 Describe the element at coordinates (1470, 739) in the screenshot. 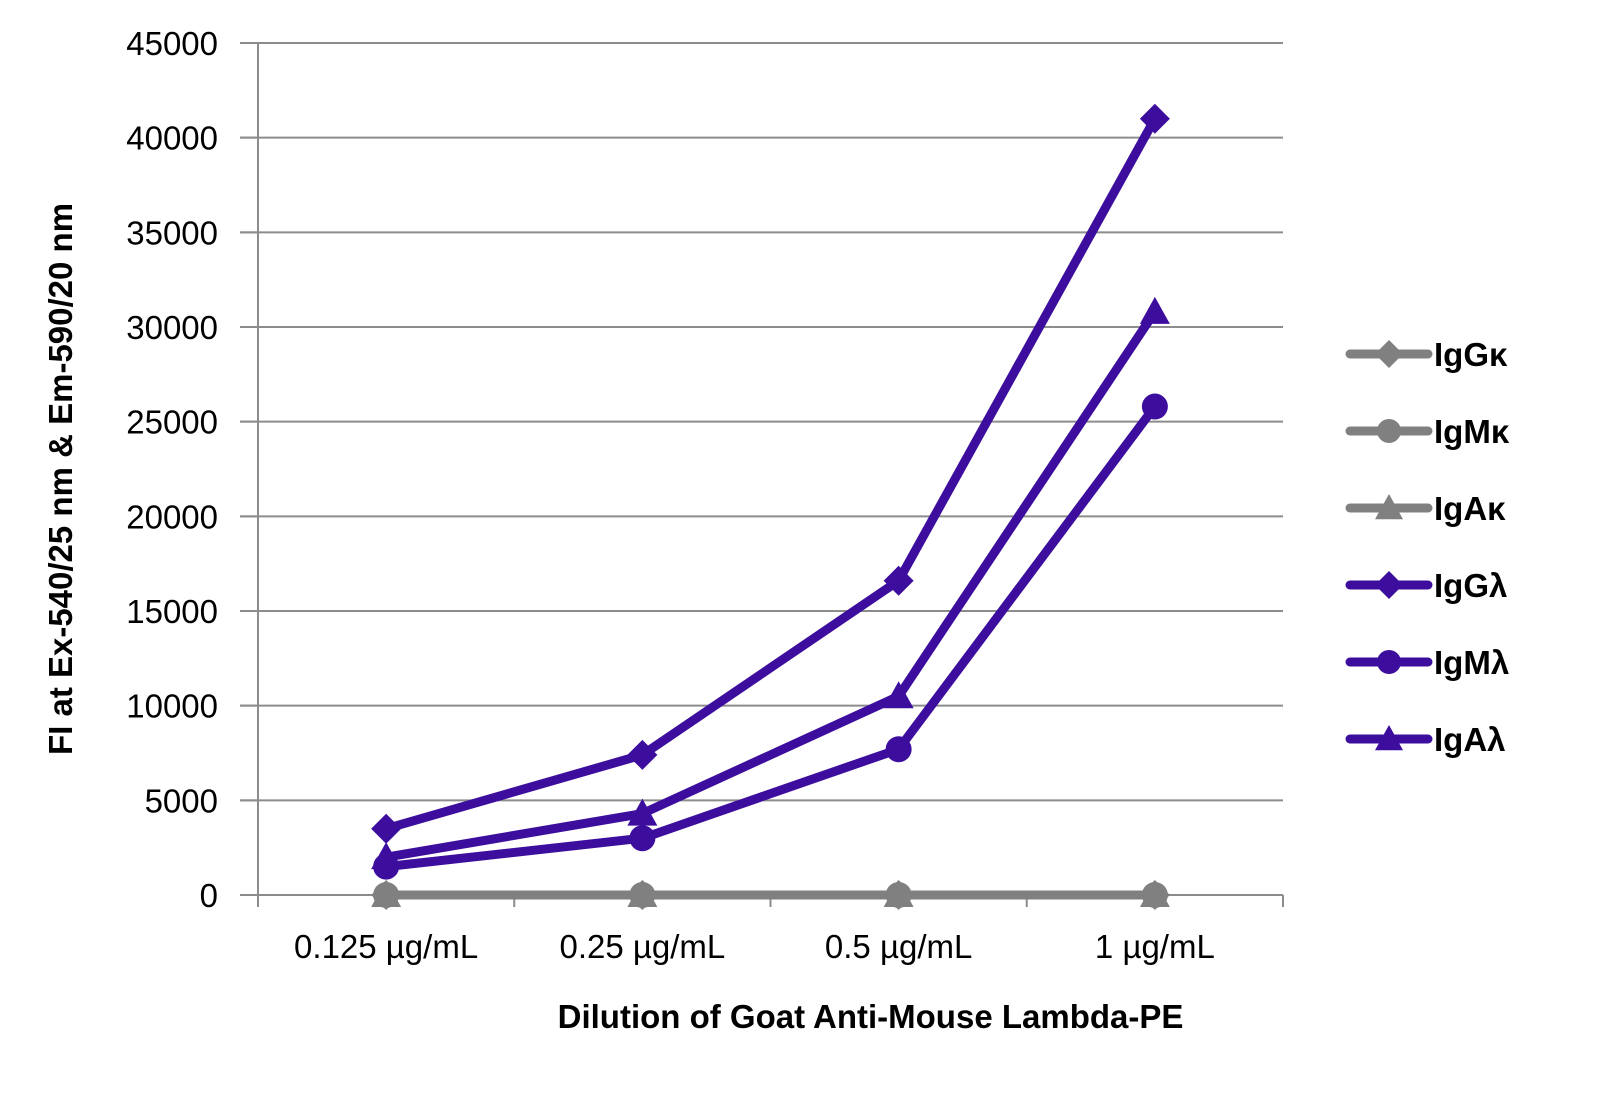

I see `legend-label: IgAλ` at that location.